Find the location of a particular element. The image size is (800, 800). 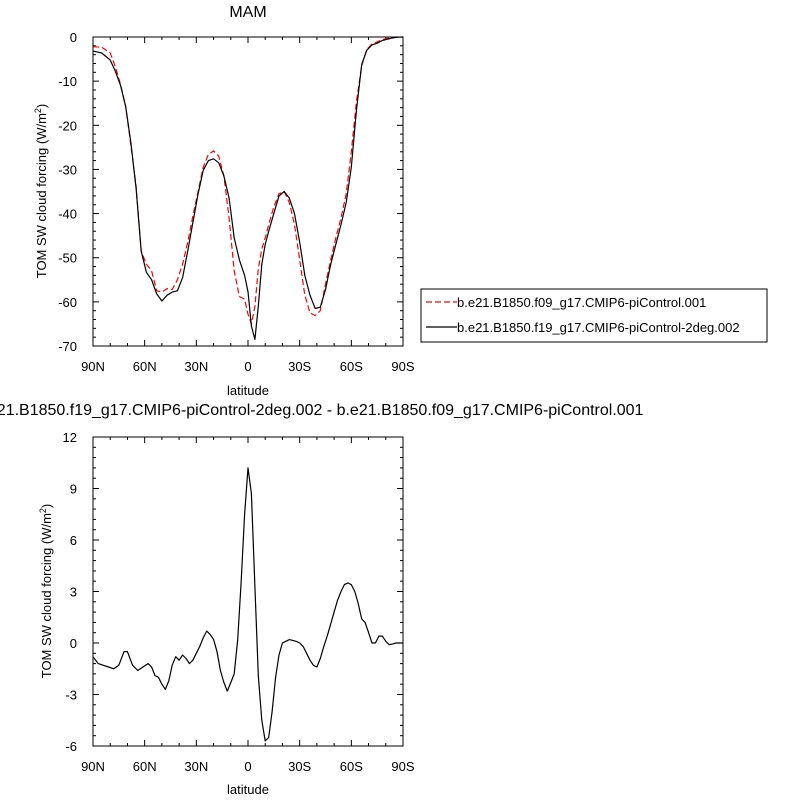

bottom-x-tick-label: 30N is located at coordinates (196, 766).